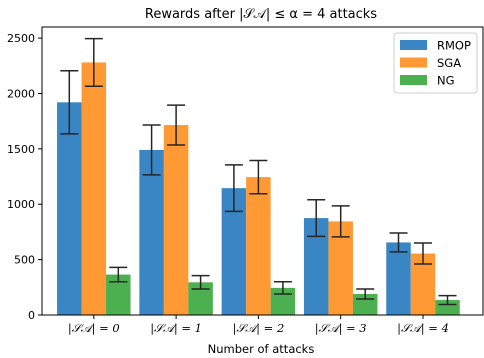  What do you see at coordinates (176, 328) in the screenshot?
I see `x-tick-label: |𝒮𝒜| = 1` at bounding box center [176, 328].